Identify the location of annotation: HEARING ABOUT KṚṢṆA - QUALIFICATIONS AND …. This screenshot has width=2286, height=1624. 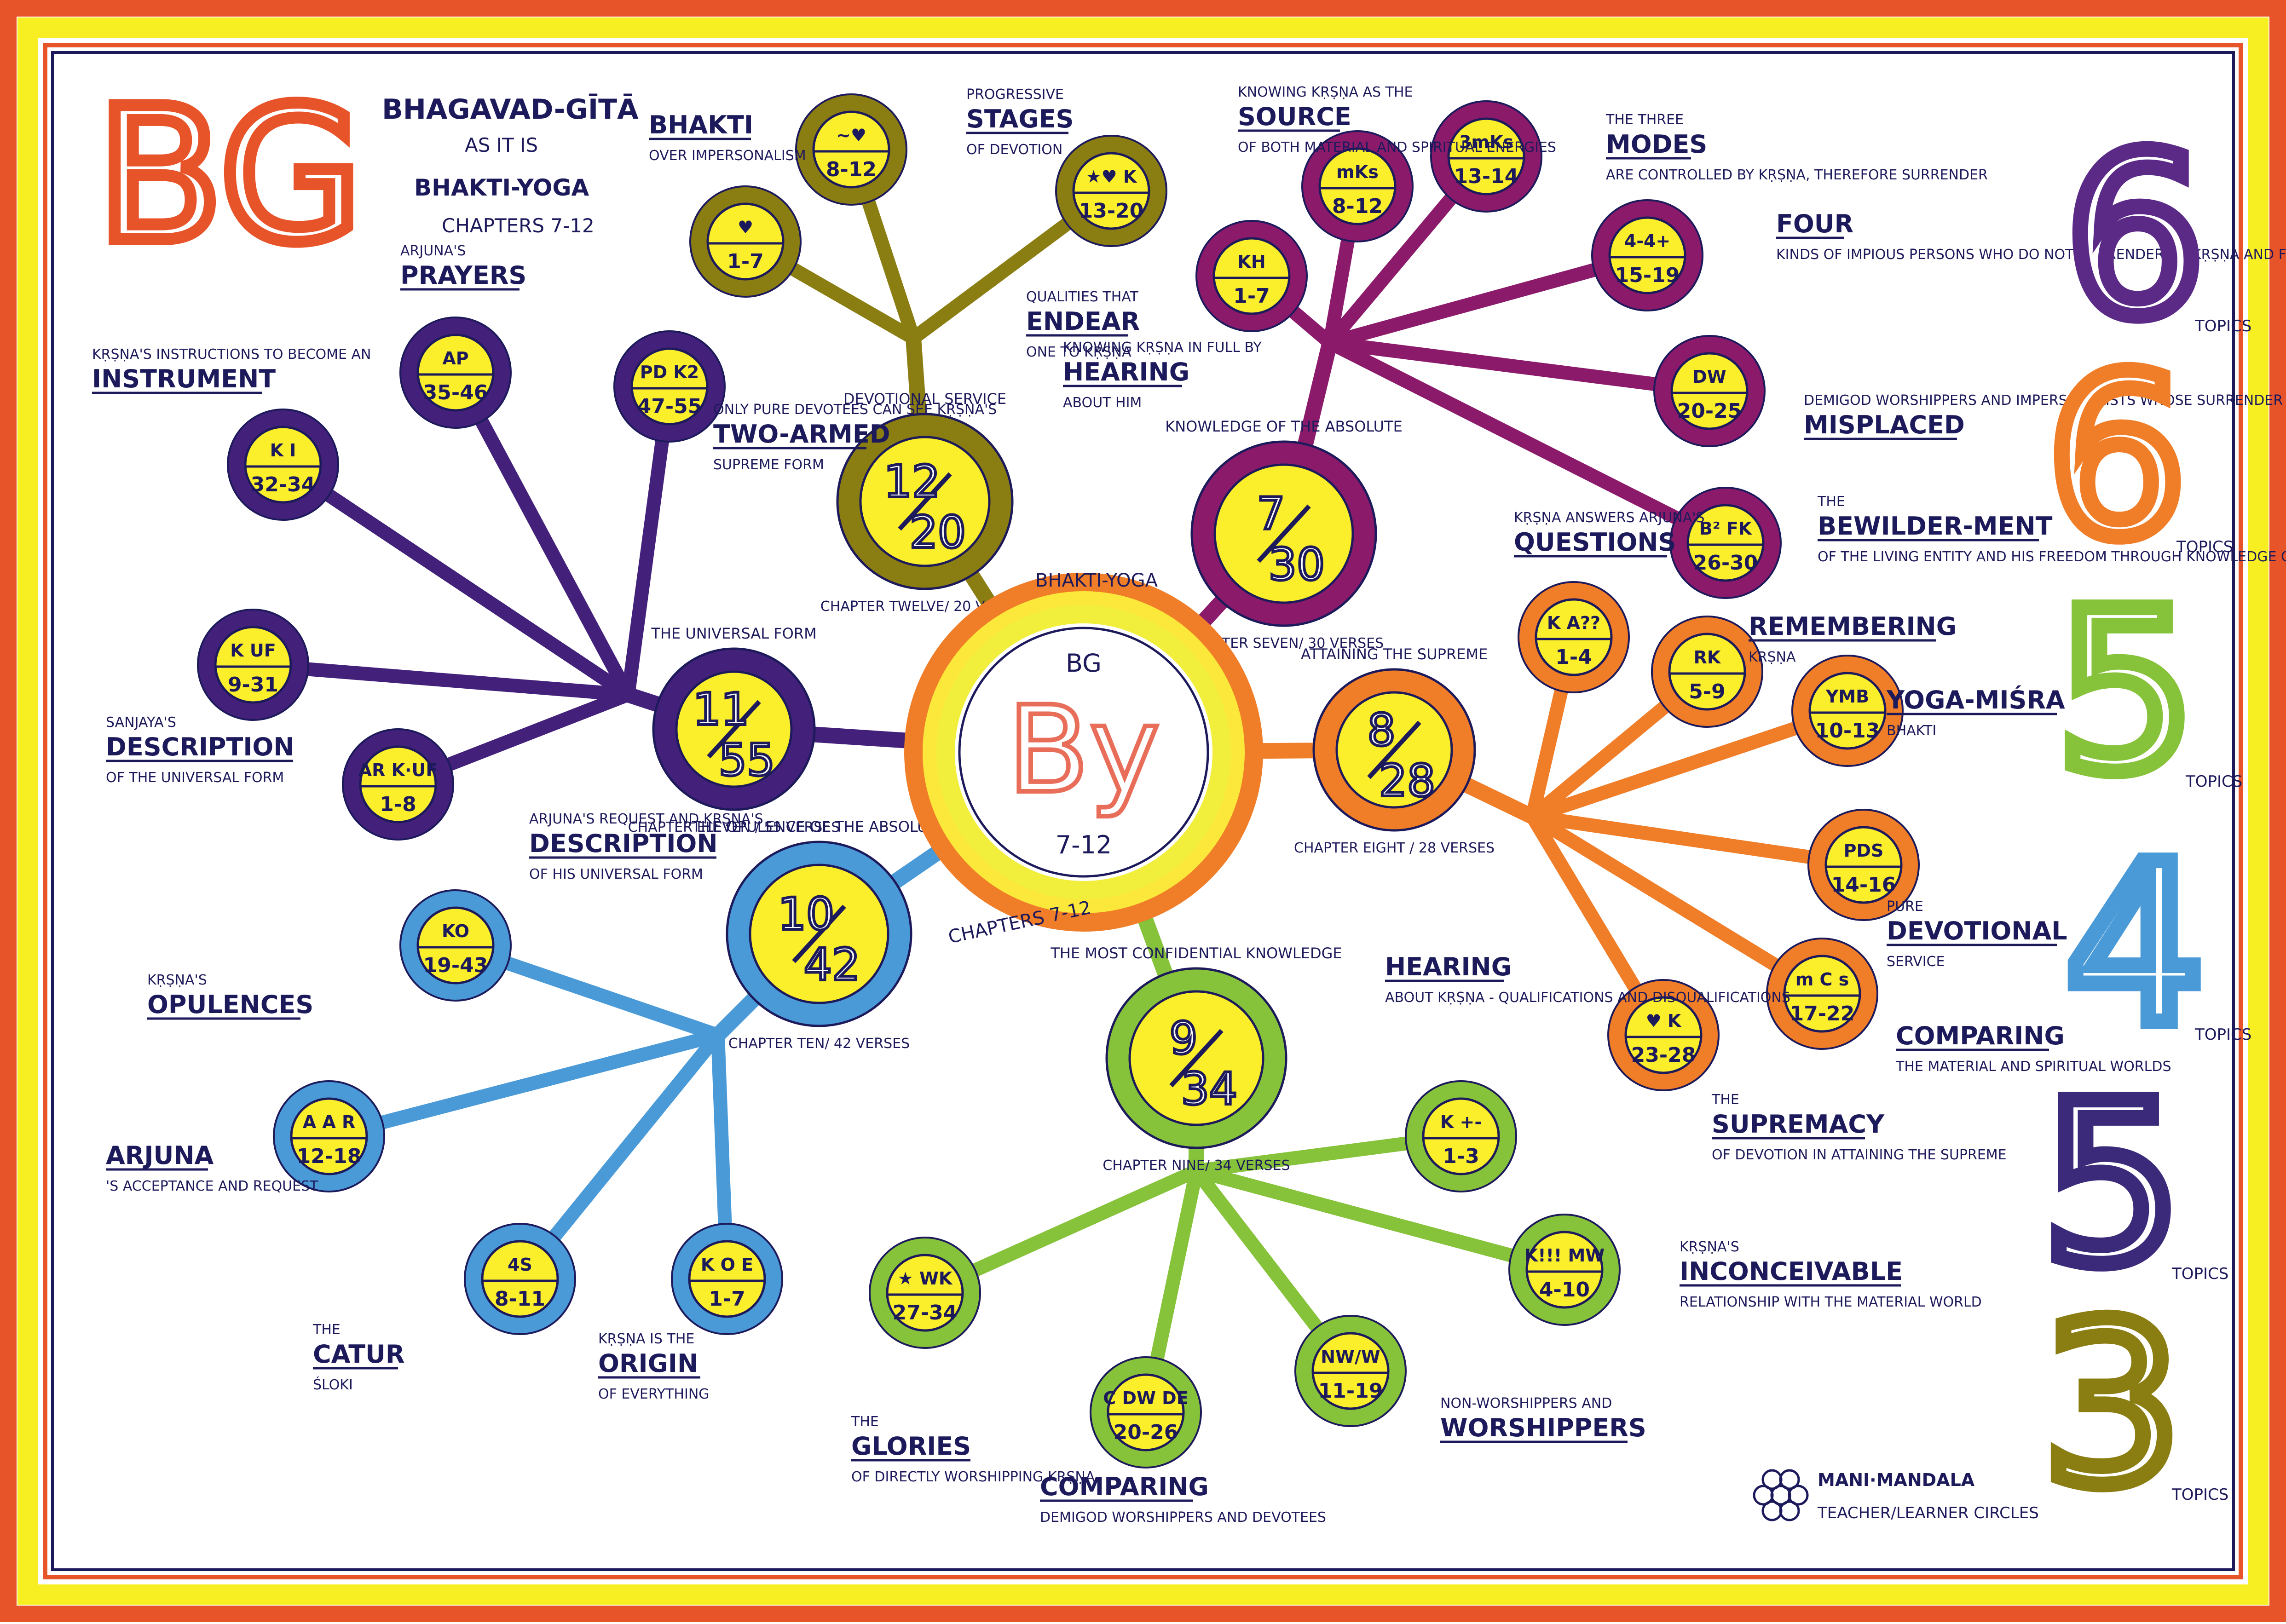
(1587, 979).